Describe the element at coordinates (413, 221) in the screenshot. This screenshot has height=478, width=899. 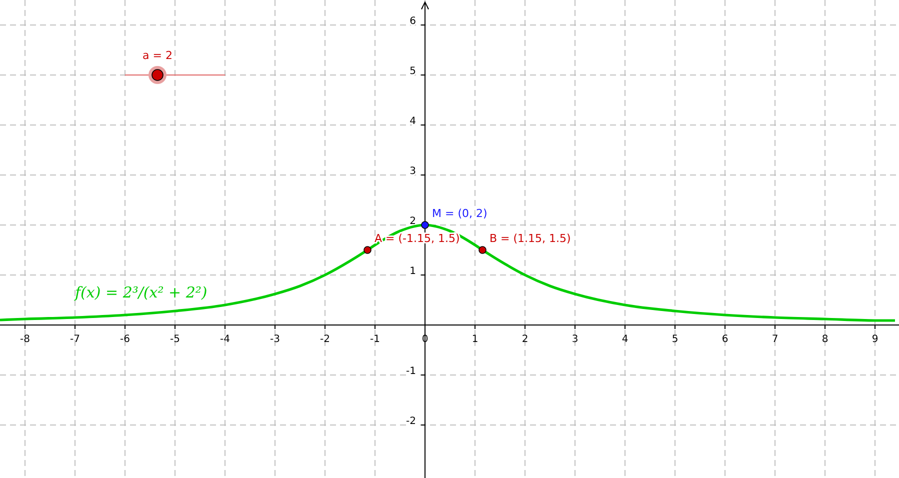
I see `y-tick-label: 2` at that location.